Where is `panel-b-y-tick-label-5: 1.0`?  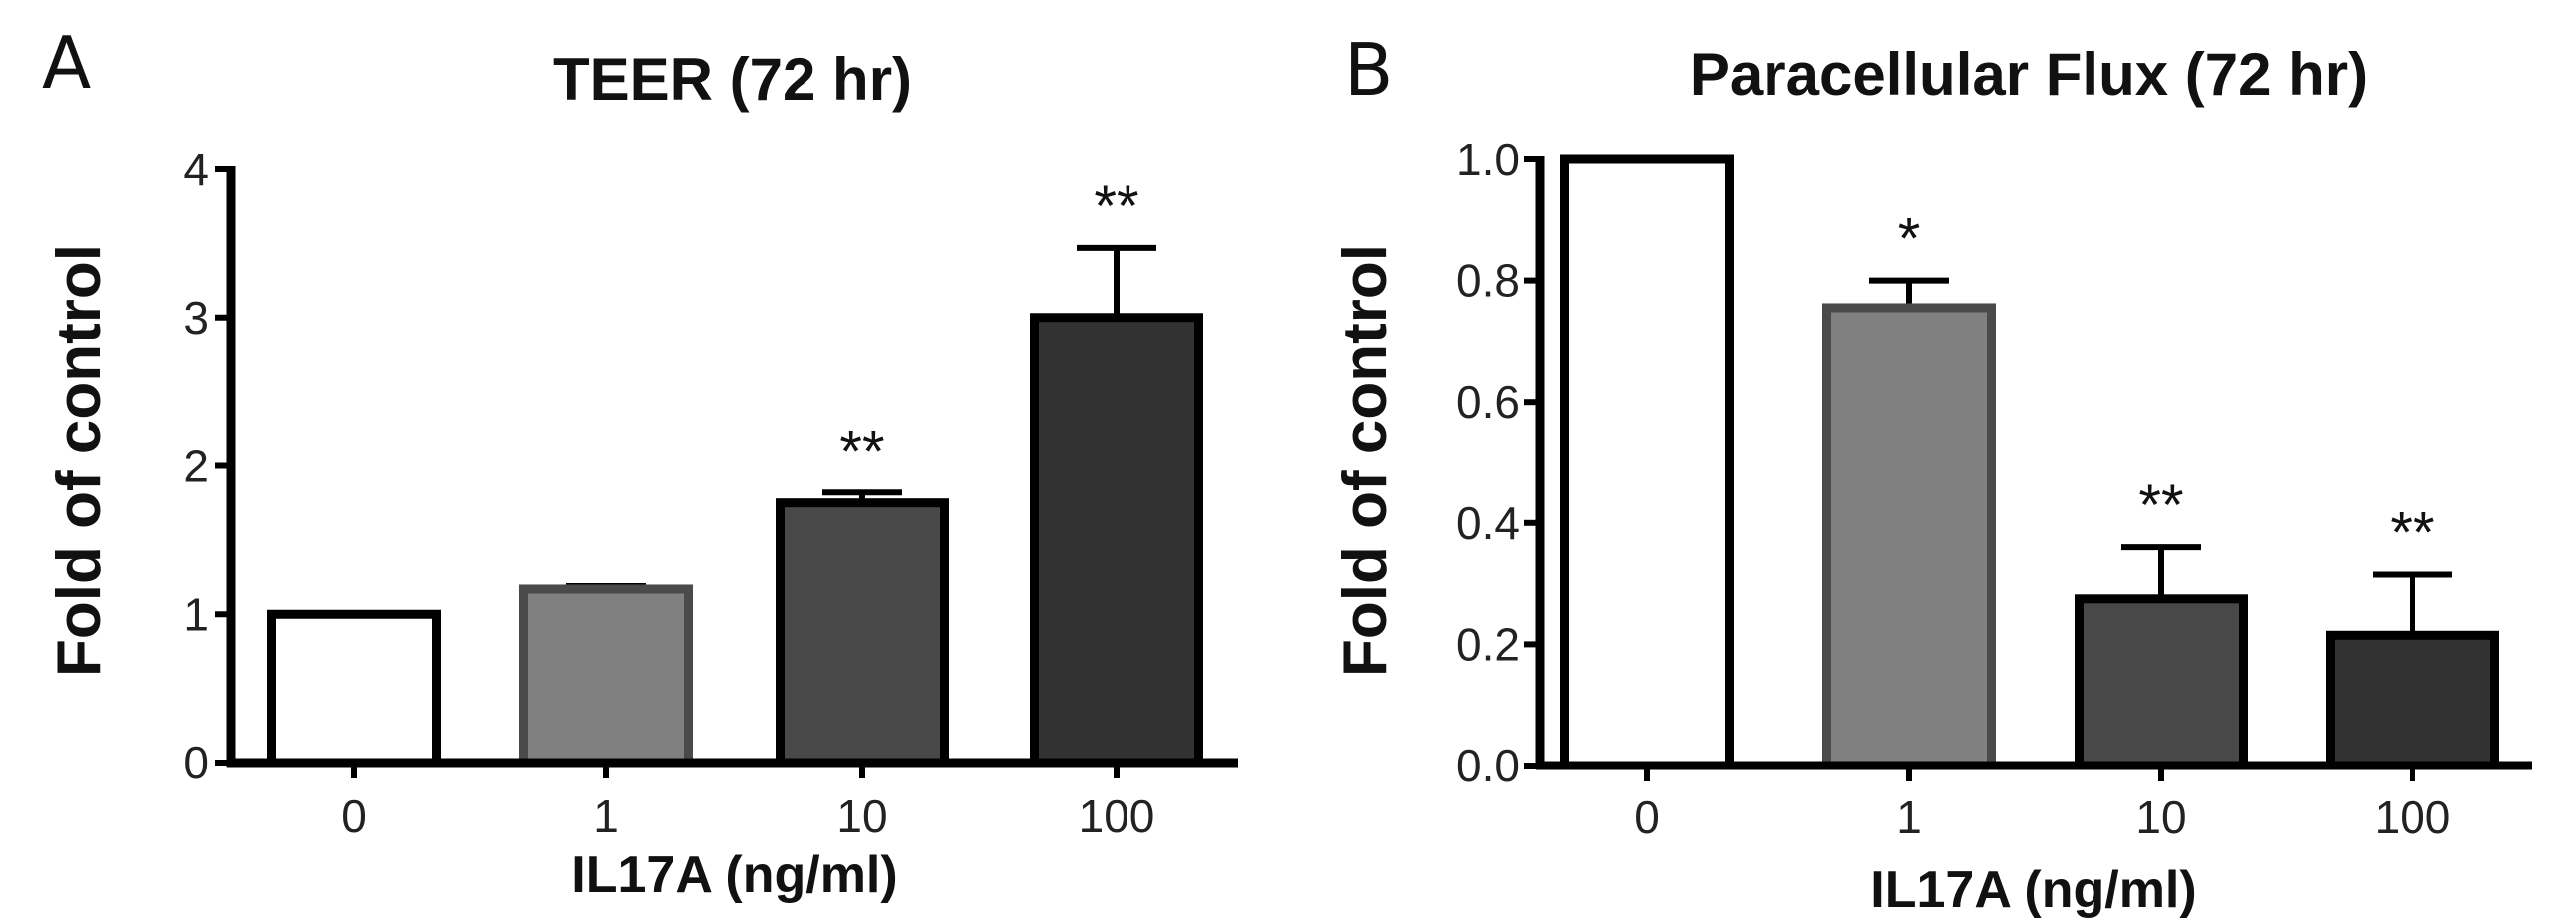 panel-b-y-tick-label-5: 1.0 is located at coordinates (1488, 159).